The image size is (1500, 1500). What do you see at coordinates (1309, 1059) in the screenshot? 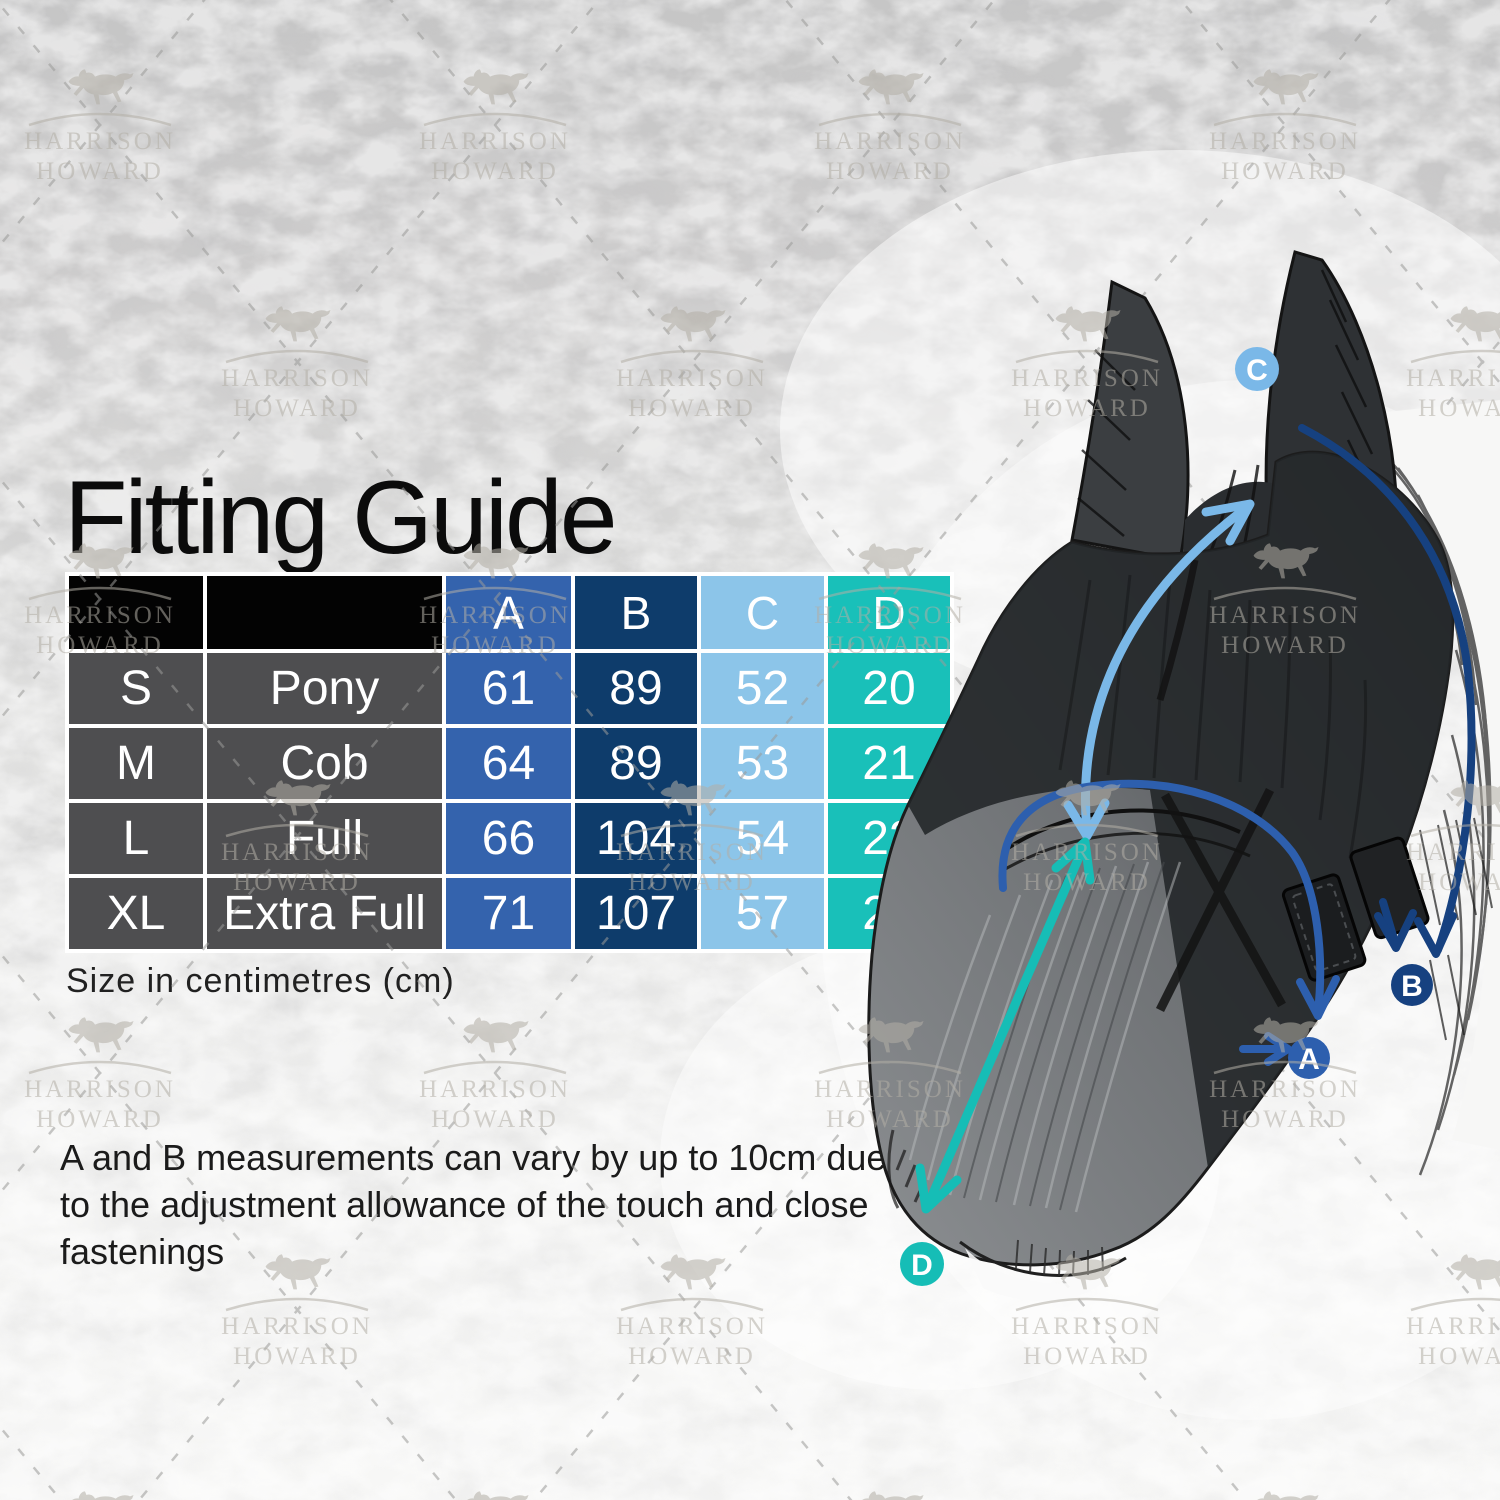
I see `svg-text: A` at bounding box center [1309, 1059].